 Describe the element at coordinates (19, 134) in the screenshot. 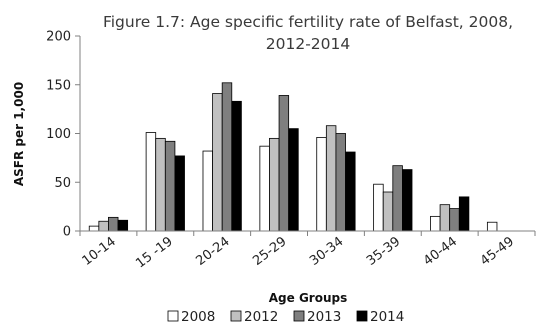

I see `y-axis-label: ASFR per 1,000` at that location.